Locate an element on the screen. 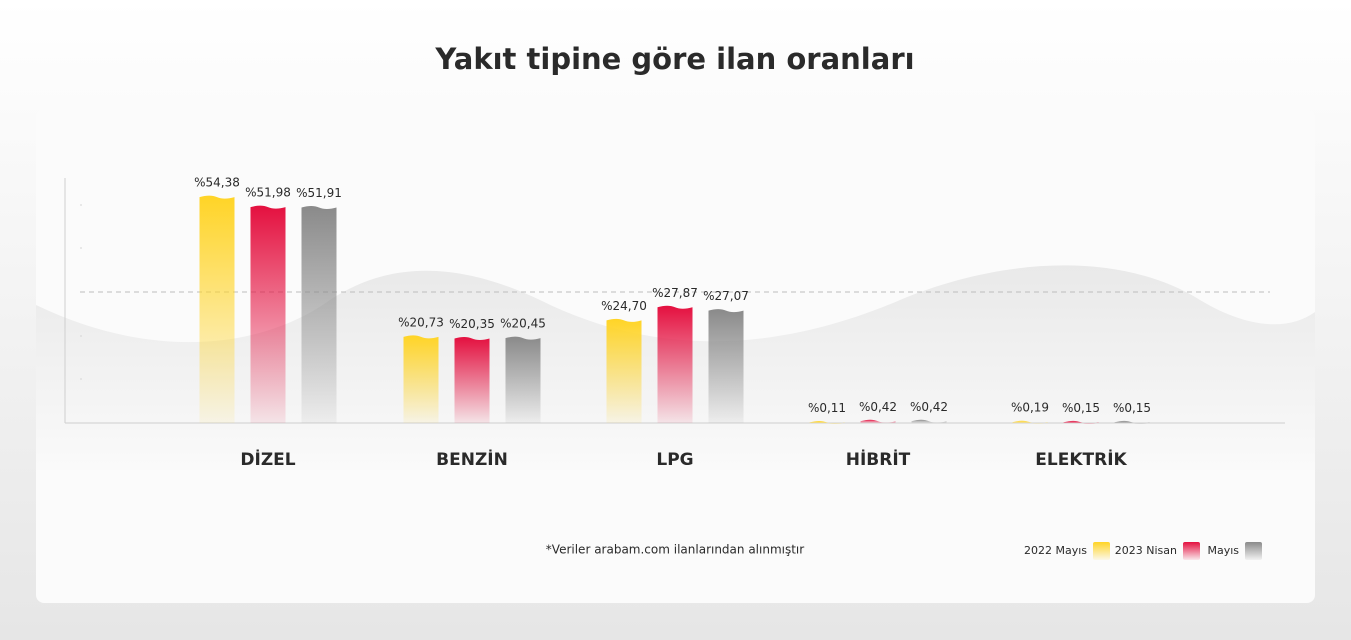  x-tick-label: BENZİN is located at coordinates (472, 459).